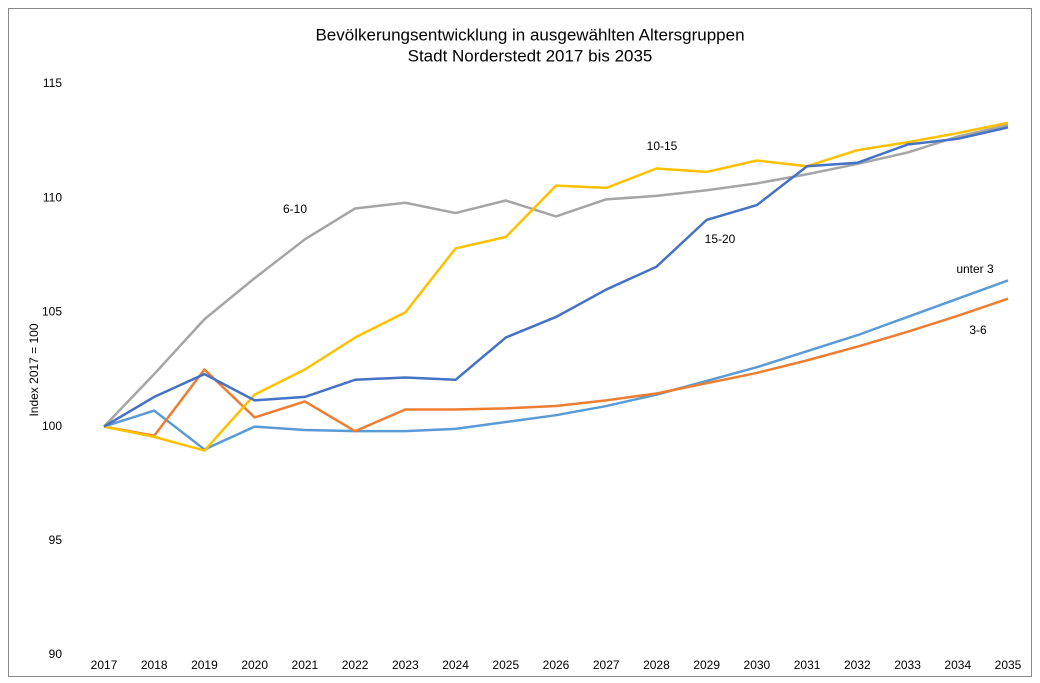  Describe the element at coordinates (295, 209) in the screenshot. I see `series-label: 6-10` at that location.